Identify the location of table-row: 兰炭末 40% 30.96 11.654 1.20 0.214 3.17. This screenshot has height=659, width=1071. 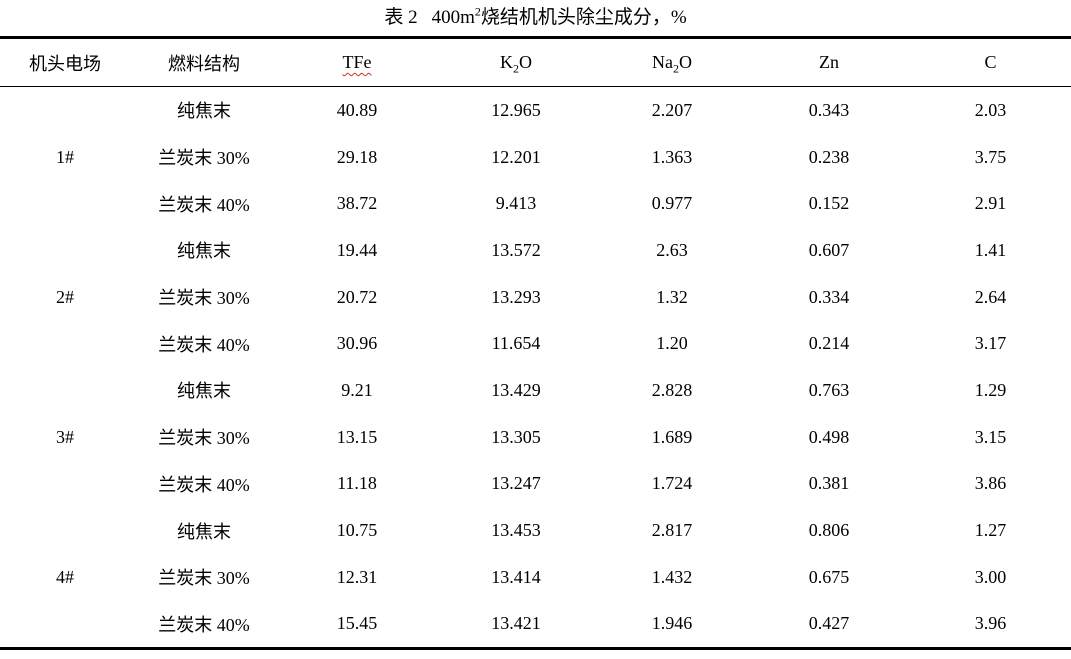
(535, 343).